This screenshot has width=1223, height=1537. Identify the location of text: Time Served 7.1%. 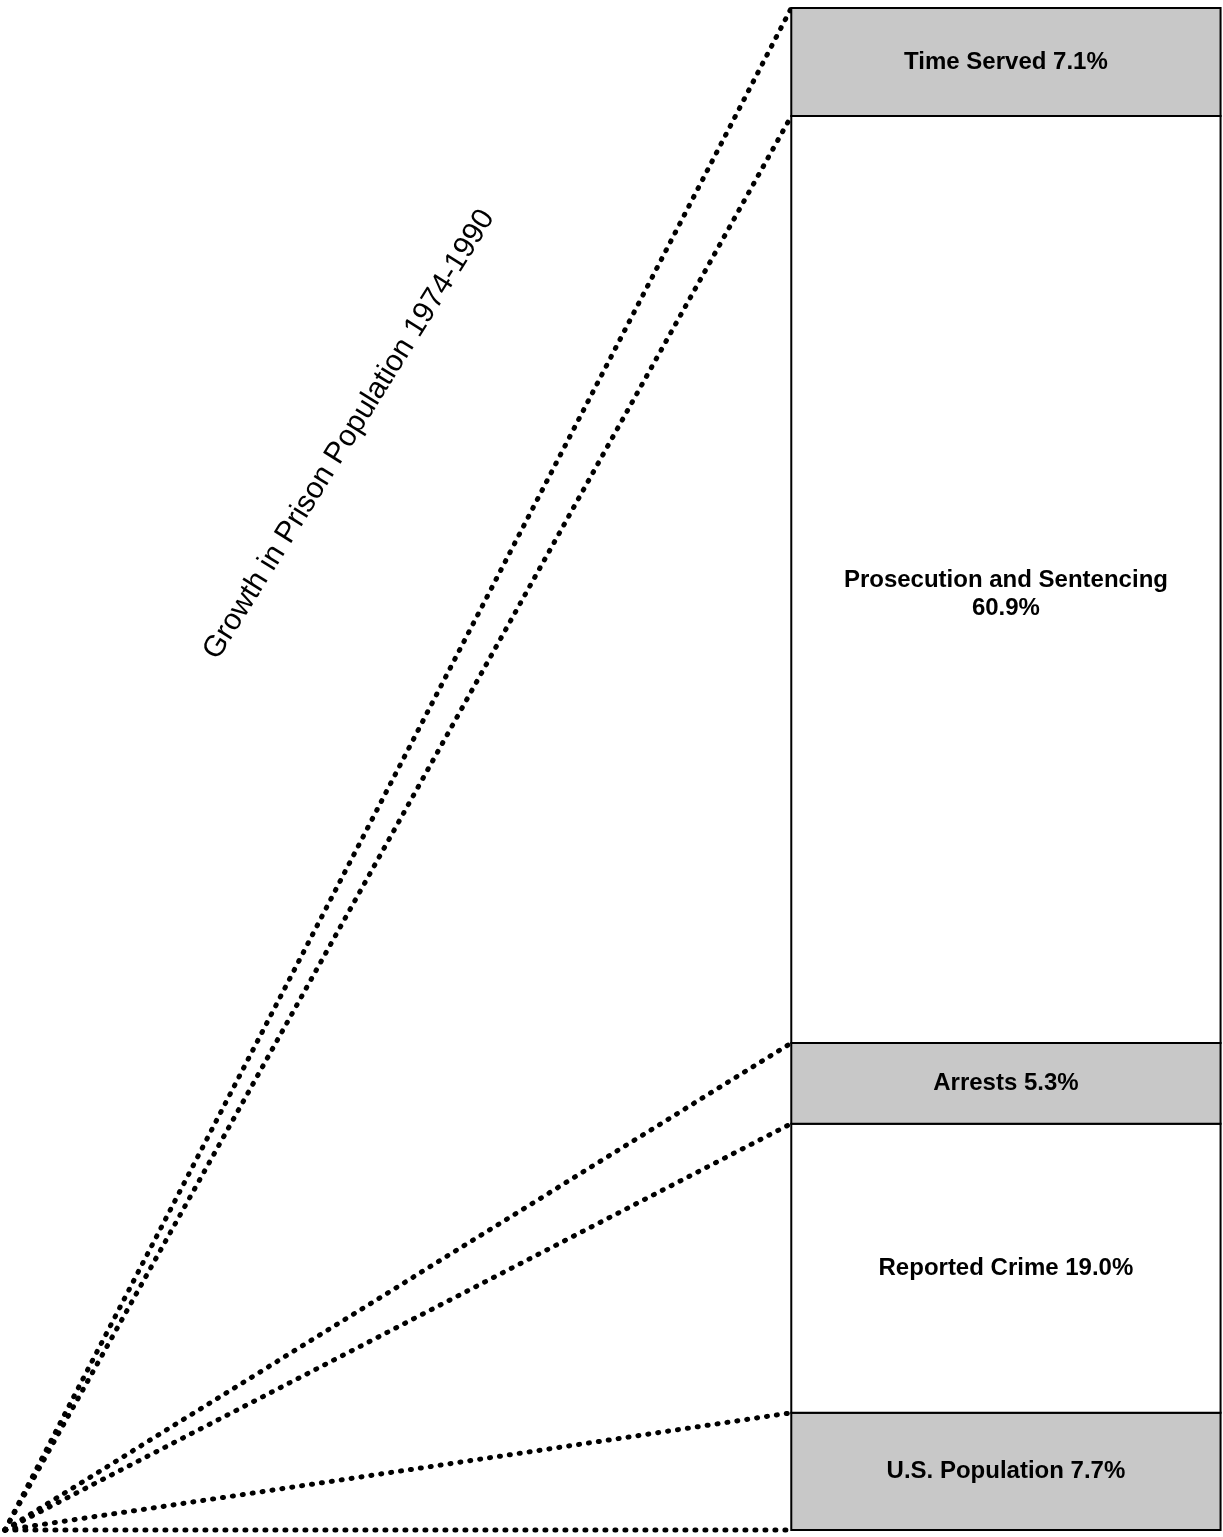
(1006, 61).